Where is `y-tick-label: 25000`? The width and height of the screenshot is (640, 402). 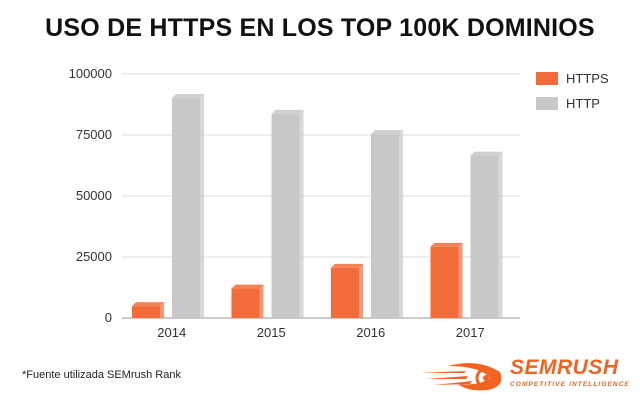
y-tick-label: 25000 is located at coordinates (94, 256).